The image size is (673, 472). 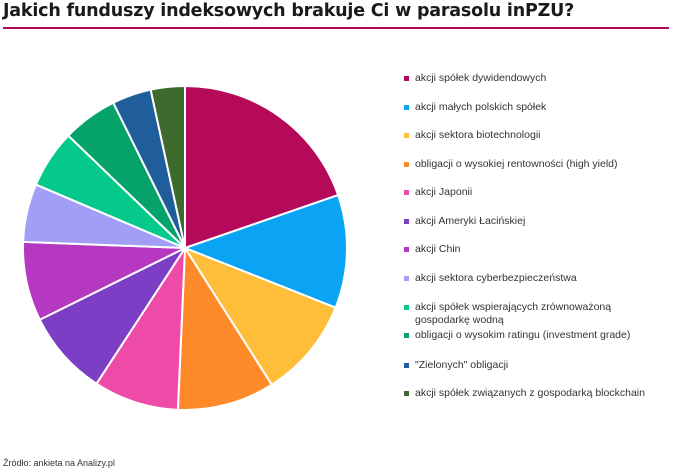 What do you see at coordinates (481, 107) in the screenshot?
I see `legend-label: akcji małych polskich spółek` at bounding box center [481, 107].